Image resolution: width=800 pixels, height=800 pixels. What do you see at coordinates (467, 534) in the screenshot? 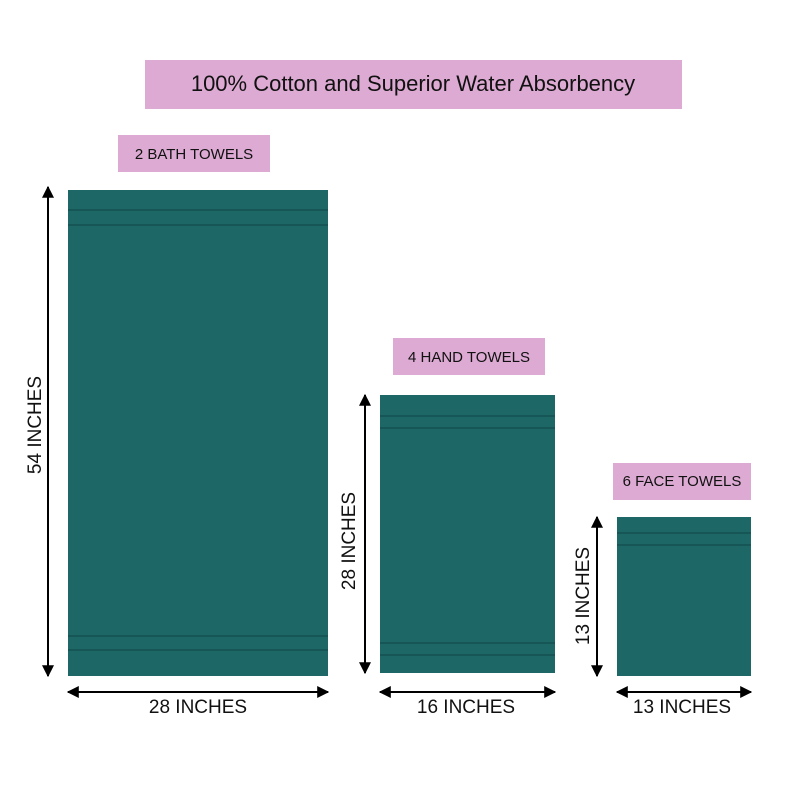
I see `hand-towel` at bounding box center [467, 534].